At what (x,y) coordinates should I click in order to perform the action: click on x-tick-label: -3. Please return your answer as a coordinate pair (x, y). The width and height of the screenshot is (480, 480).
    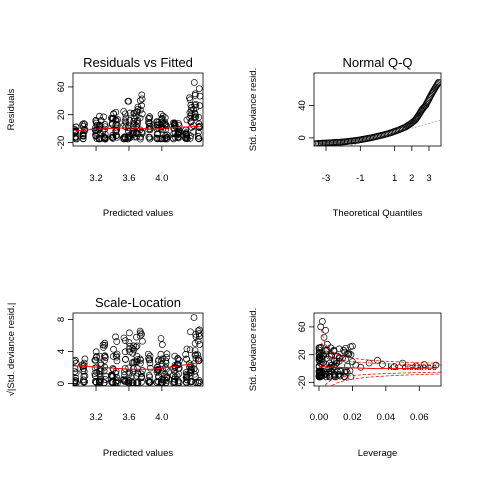
    Looking at the image, I should click on (326, 178).